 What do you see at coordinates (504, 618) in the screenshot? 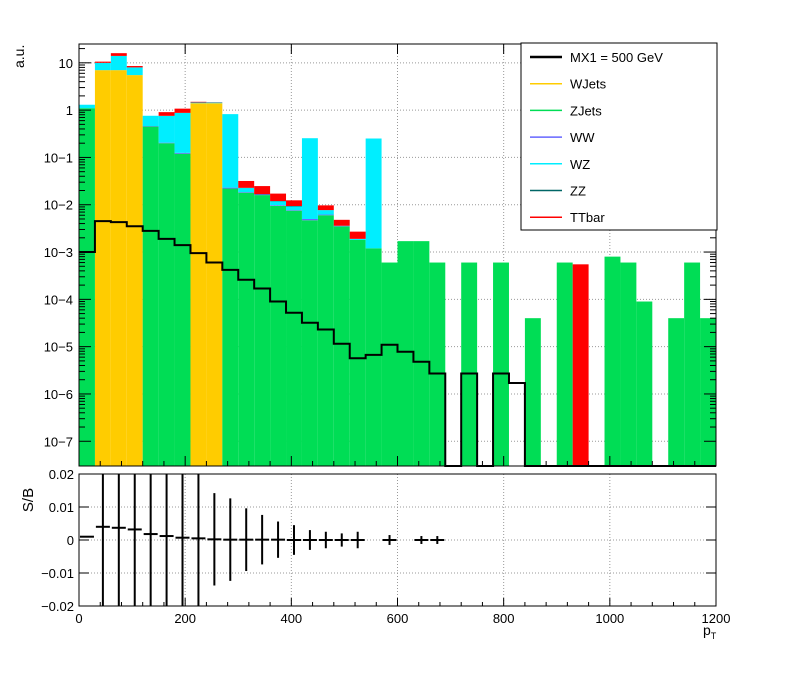
I see `x-tick-label-4: 800` at bounding box center [504, 618].